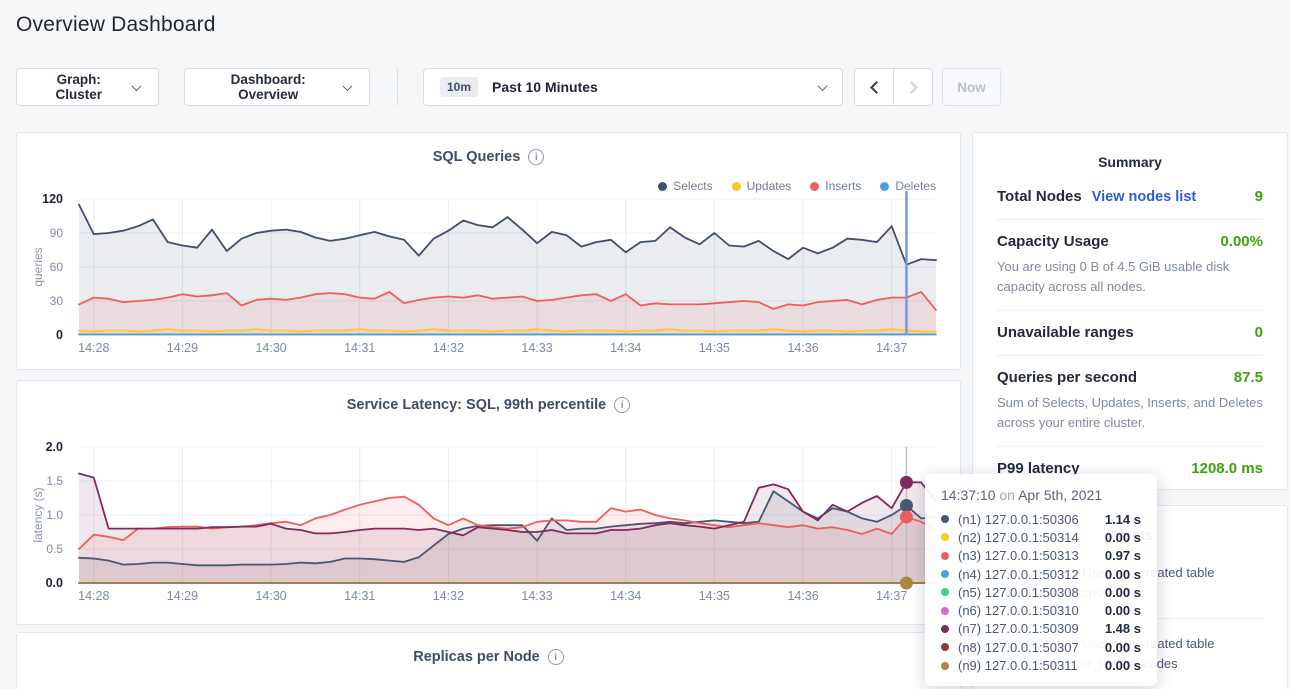 The height and width of the screenshot is (689, 1290). Describe the element at coordinates (1122, 519) in the screenshot. I see `node-latency-value: 1.14 s` at that location.